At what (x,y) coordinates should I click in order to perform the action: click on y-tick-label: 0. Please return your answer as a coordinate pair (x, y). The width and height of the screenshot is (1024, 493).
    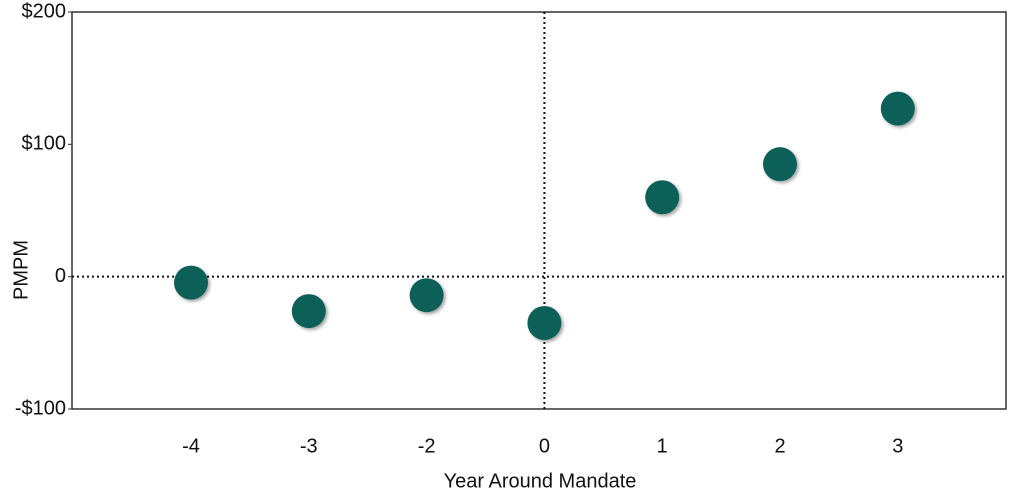
    Looking at the image, I should click on (60, 276).